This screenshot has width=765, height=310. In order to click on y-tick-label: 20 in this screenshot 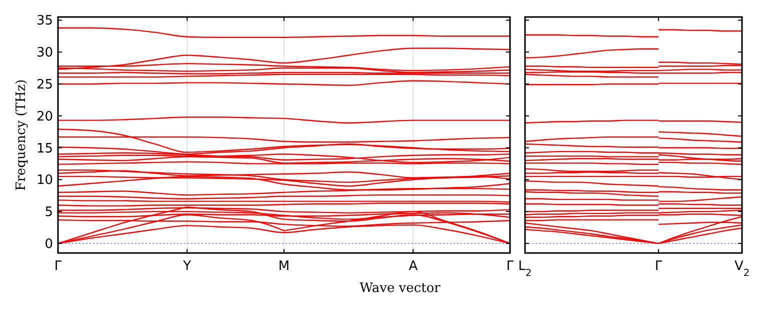, I will do `click(44, 116)`.